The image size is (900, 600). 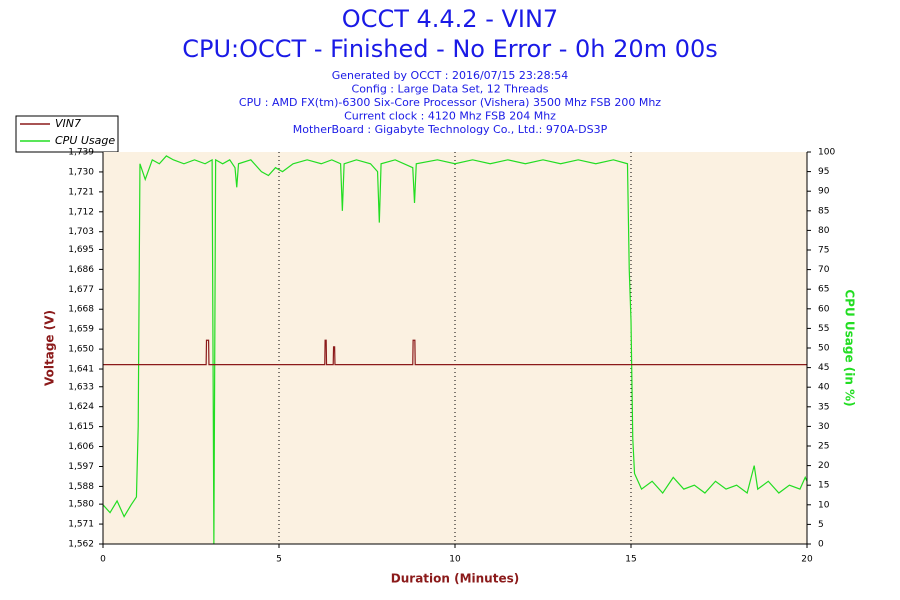 What do you see at coordinates (824, 270) in the screenshot?
I see `y2-tick-label: 70` at bounding box center [824, 270].